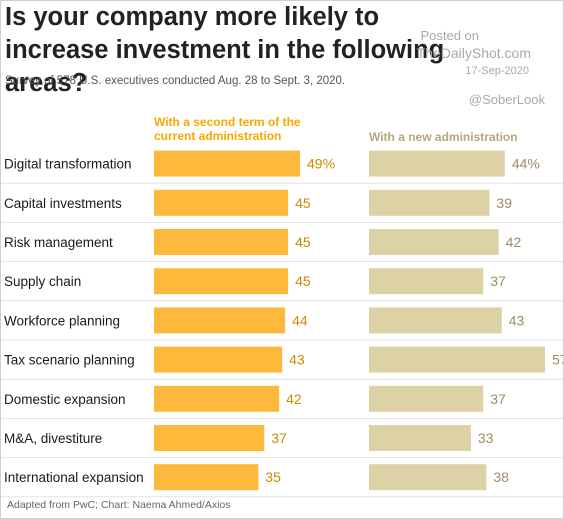 Image resolution: width=564 pixels, height=519 pixels. I want to click on value-label-series-a: 44, so click(300, 320).